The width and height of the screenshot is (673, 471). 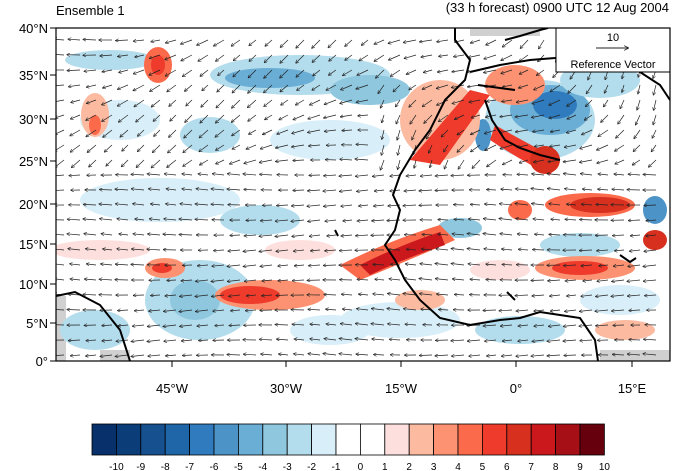 What do you see at coordinates (33, 244) in the screenshot?
I see `lat-label-15n: 15°N` at bounding box center [33, 244].